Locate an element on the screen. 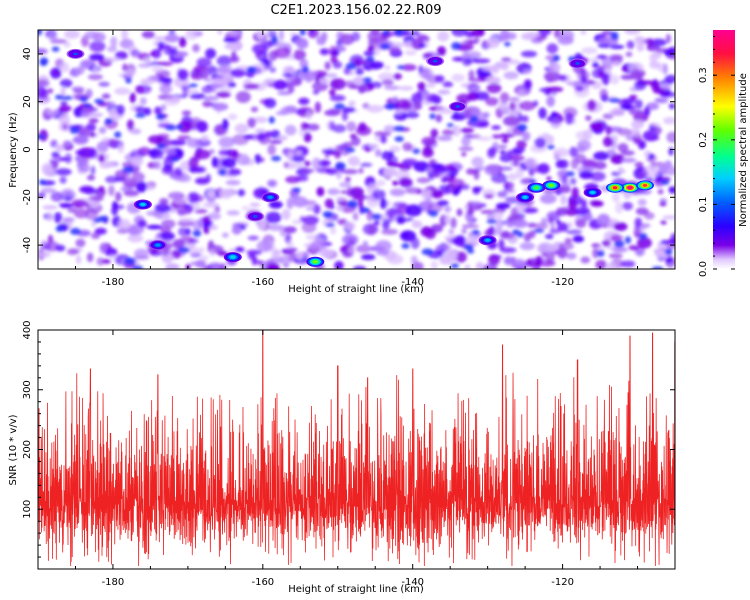 Image resolution: width=750 pixels, height=600 pixels. colorbar-label: Normalized spectral amplitude is located at coordinates (743, 150).